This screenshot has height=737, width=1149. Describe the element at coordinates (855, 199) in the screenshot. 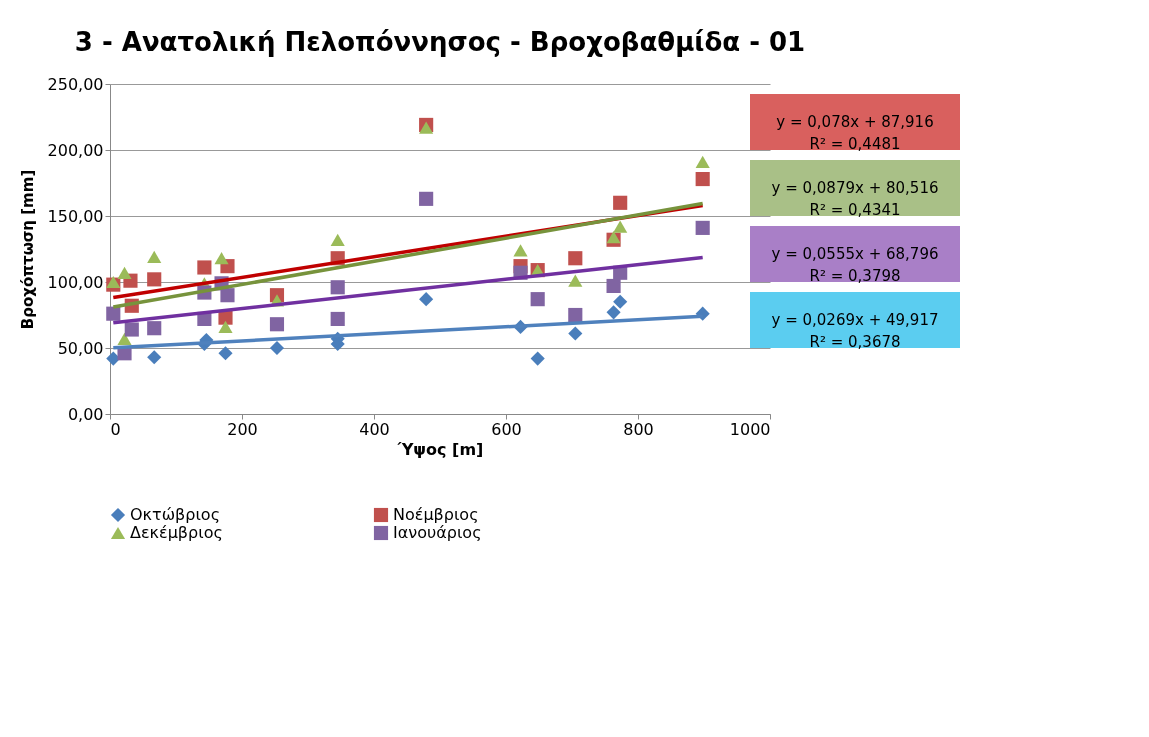

I see `text: y = 0,0879x + 80,516 R² = 0,4341` at that location.